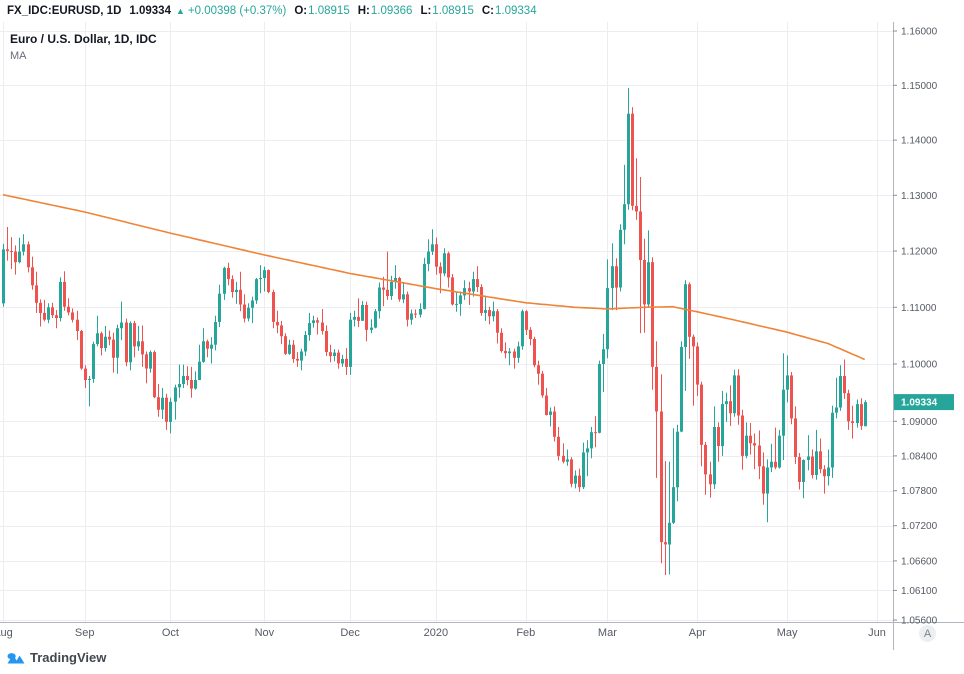 The width and height of the screenshot is (964, 674). What do you see at coordinates (68, 657) in the screenshot?
I see `tradingview-logo-text: TradingView` at bounding box center [68, 657].